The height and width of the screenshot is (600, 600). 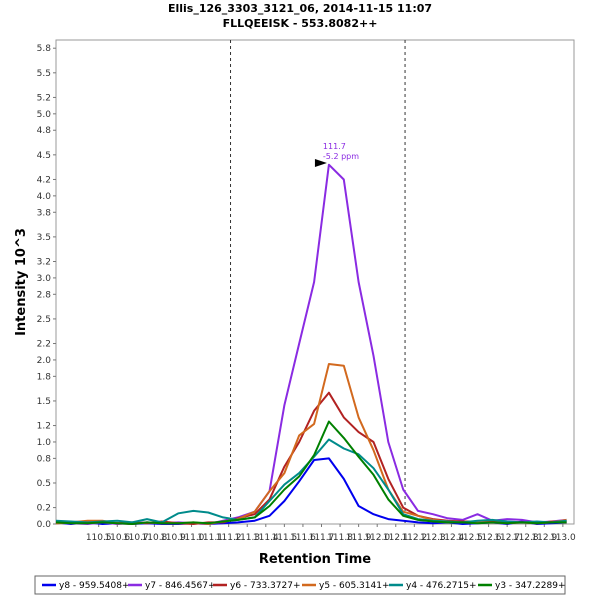 What do you see at coordinates (300, 23) in the screenshot?
I see `chart-subtitle: FLLQEEISK - 553.8082++` at bounding box center [300, 23].